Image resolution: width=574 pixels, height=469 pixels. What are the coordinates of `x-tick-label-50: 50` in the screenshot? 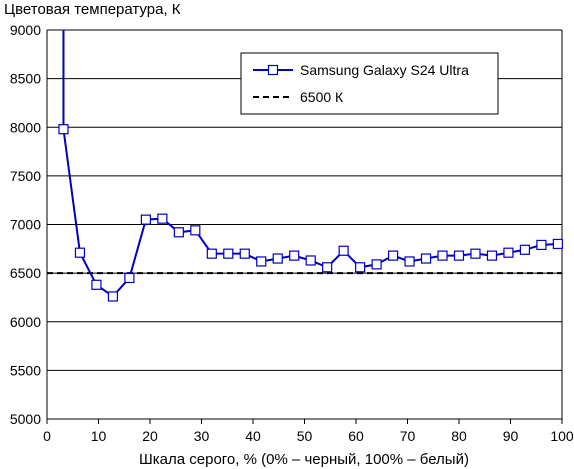 It's located at (305, 436).